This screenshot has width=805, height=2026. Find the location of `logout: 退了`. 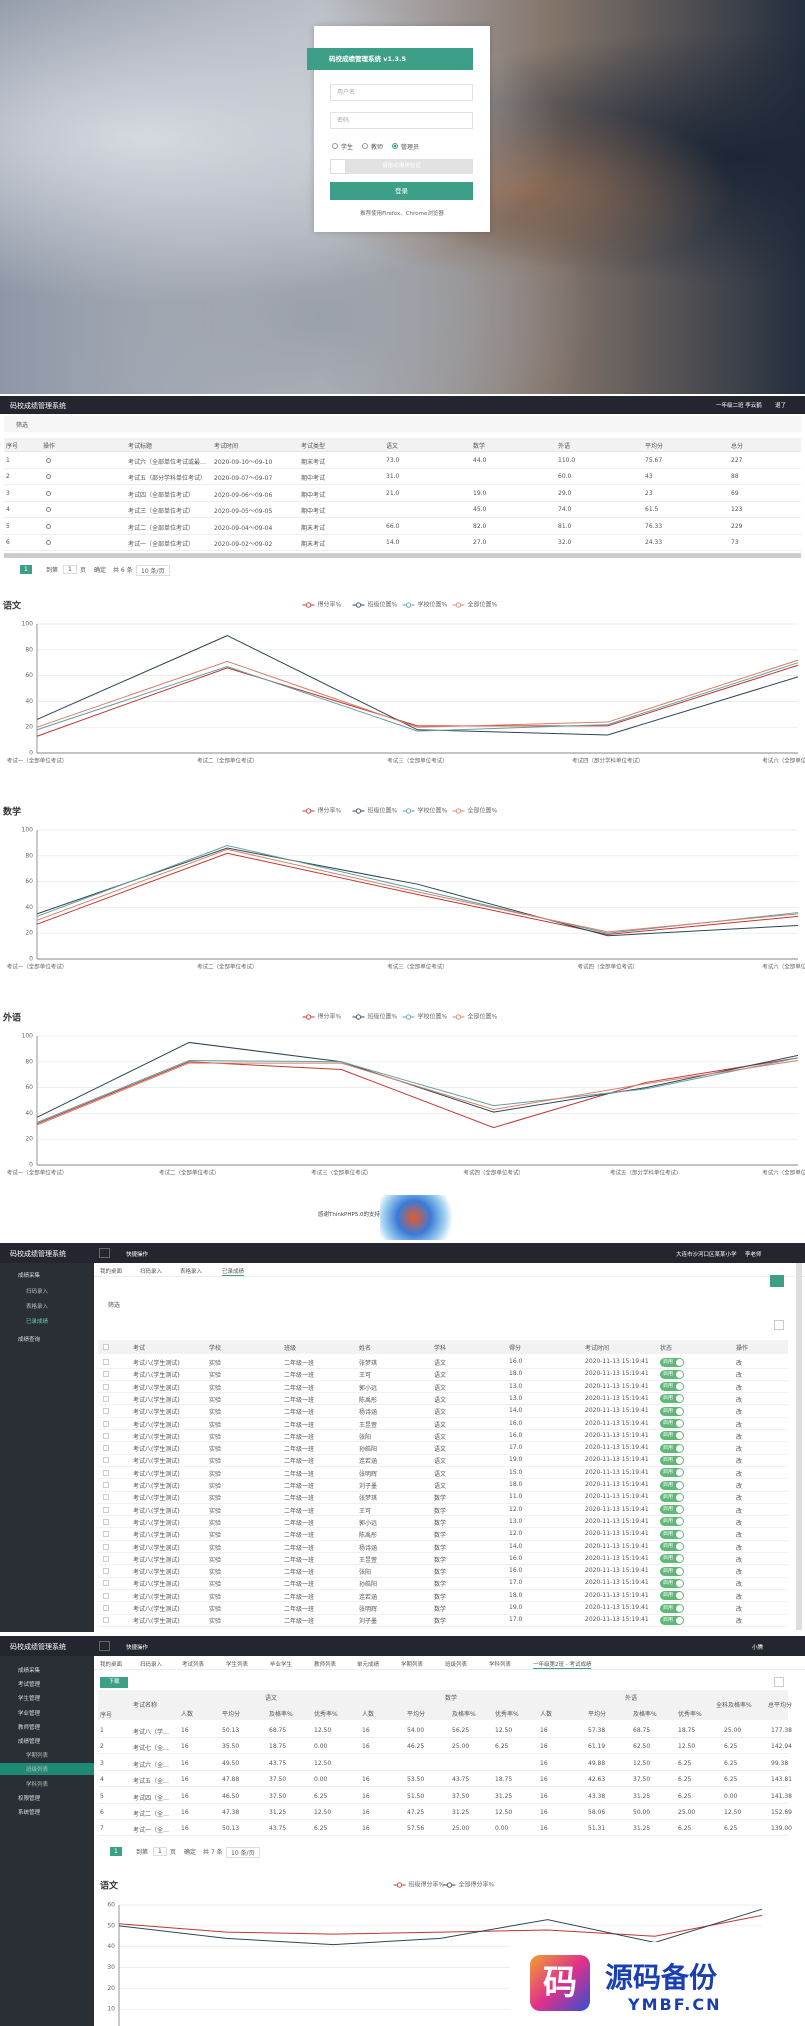

logout: 退了 is located at coordinates (781, 406).